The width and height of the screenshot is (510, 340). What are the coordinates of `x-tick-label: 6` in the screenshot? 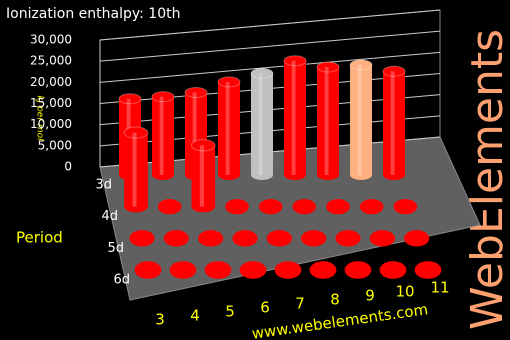 It's located at (265, 308).